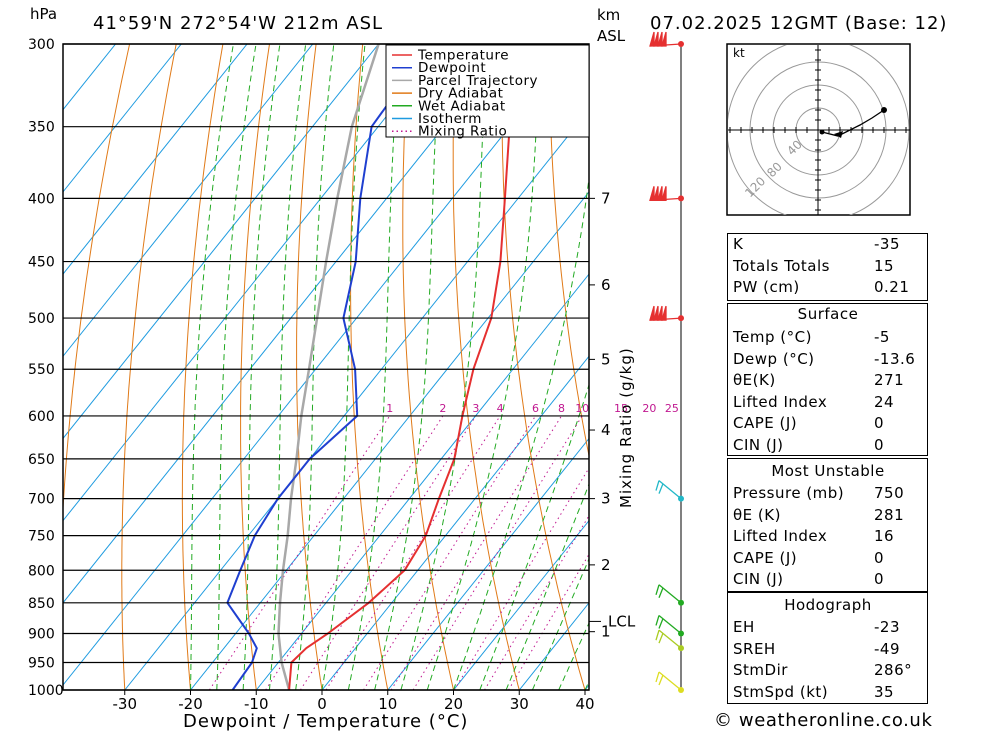  Describe the element at coordinates (882, 337) in the screenshot. I see `surface-value: -5` at that location.